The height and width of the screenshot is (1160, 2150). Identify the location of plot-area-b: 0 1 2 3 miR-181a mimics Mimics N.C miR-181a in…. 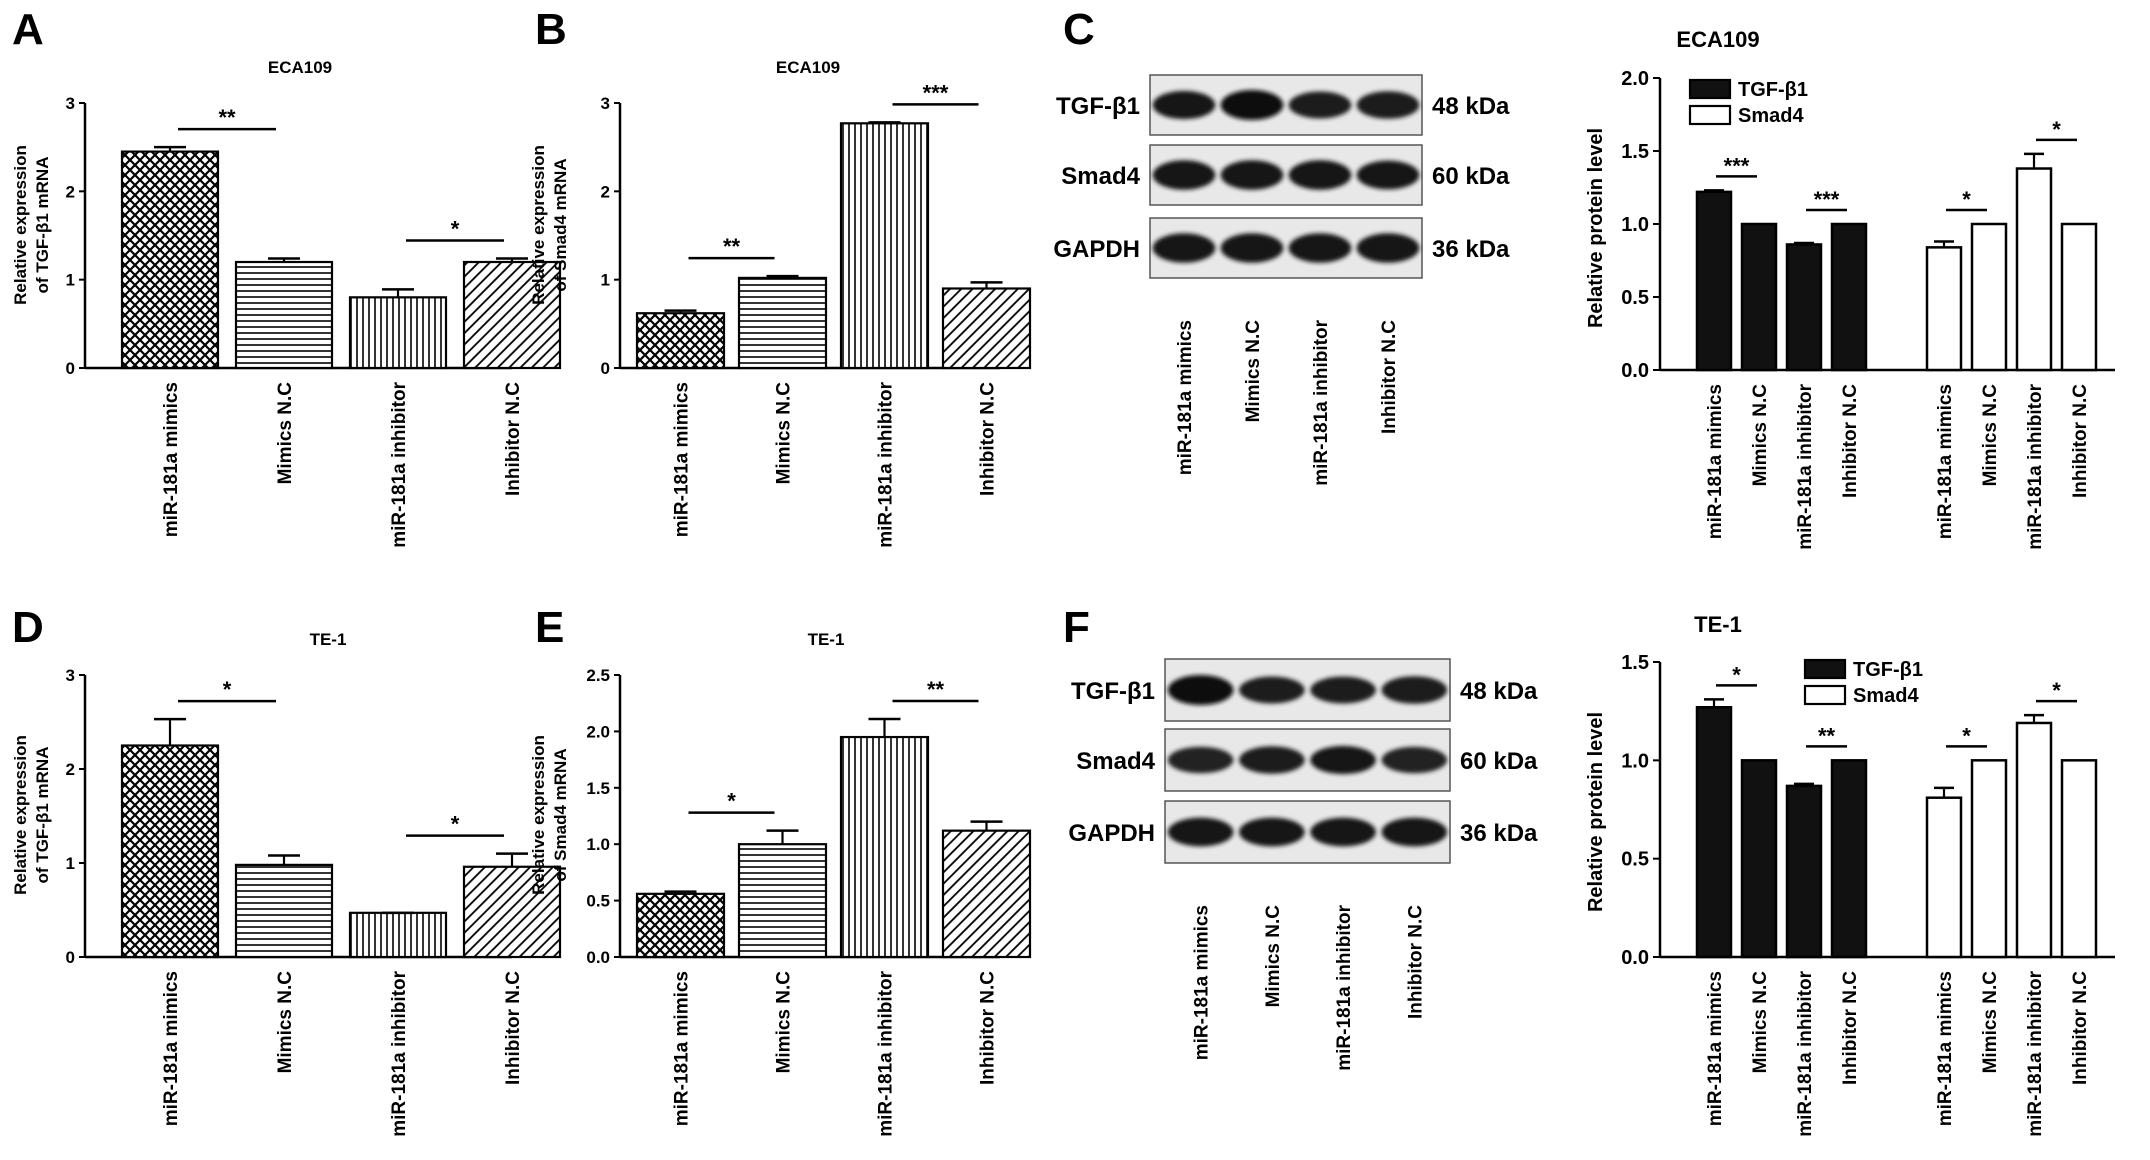
(816, 314).